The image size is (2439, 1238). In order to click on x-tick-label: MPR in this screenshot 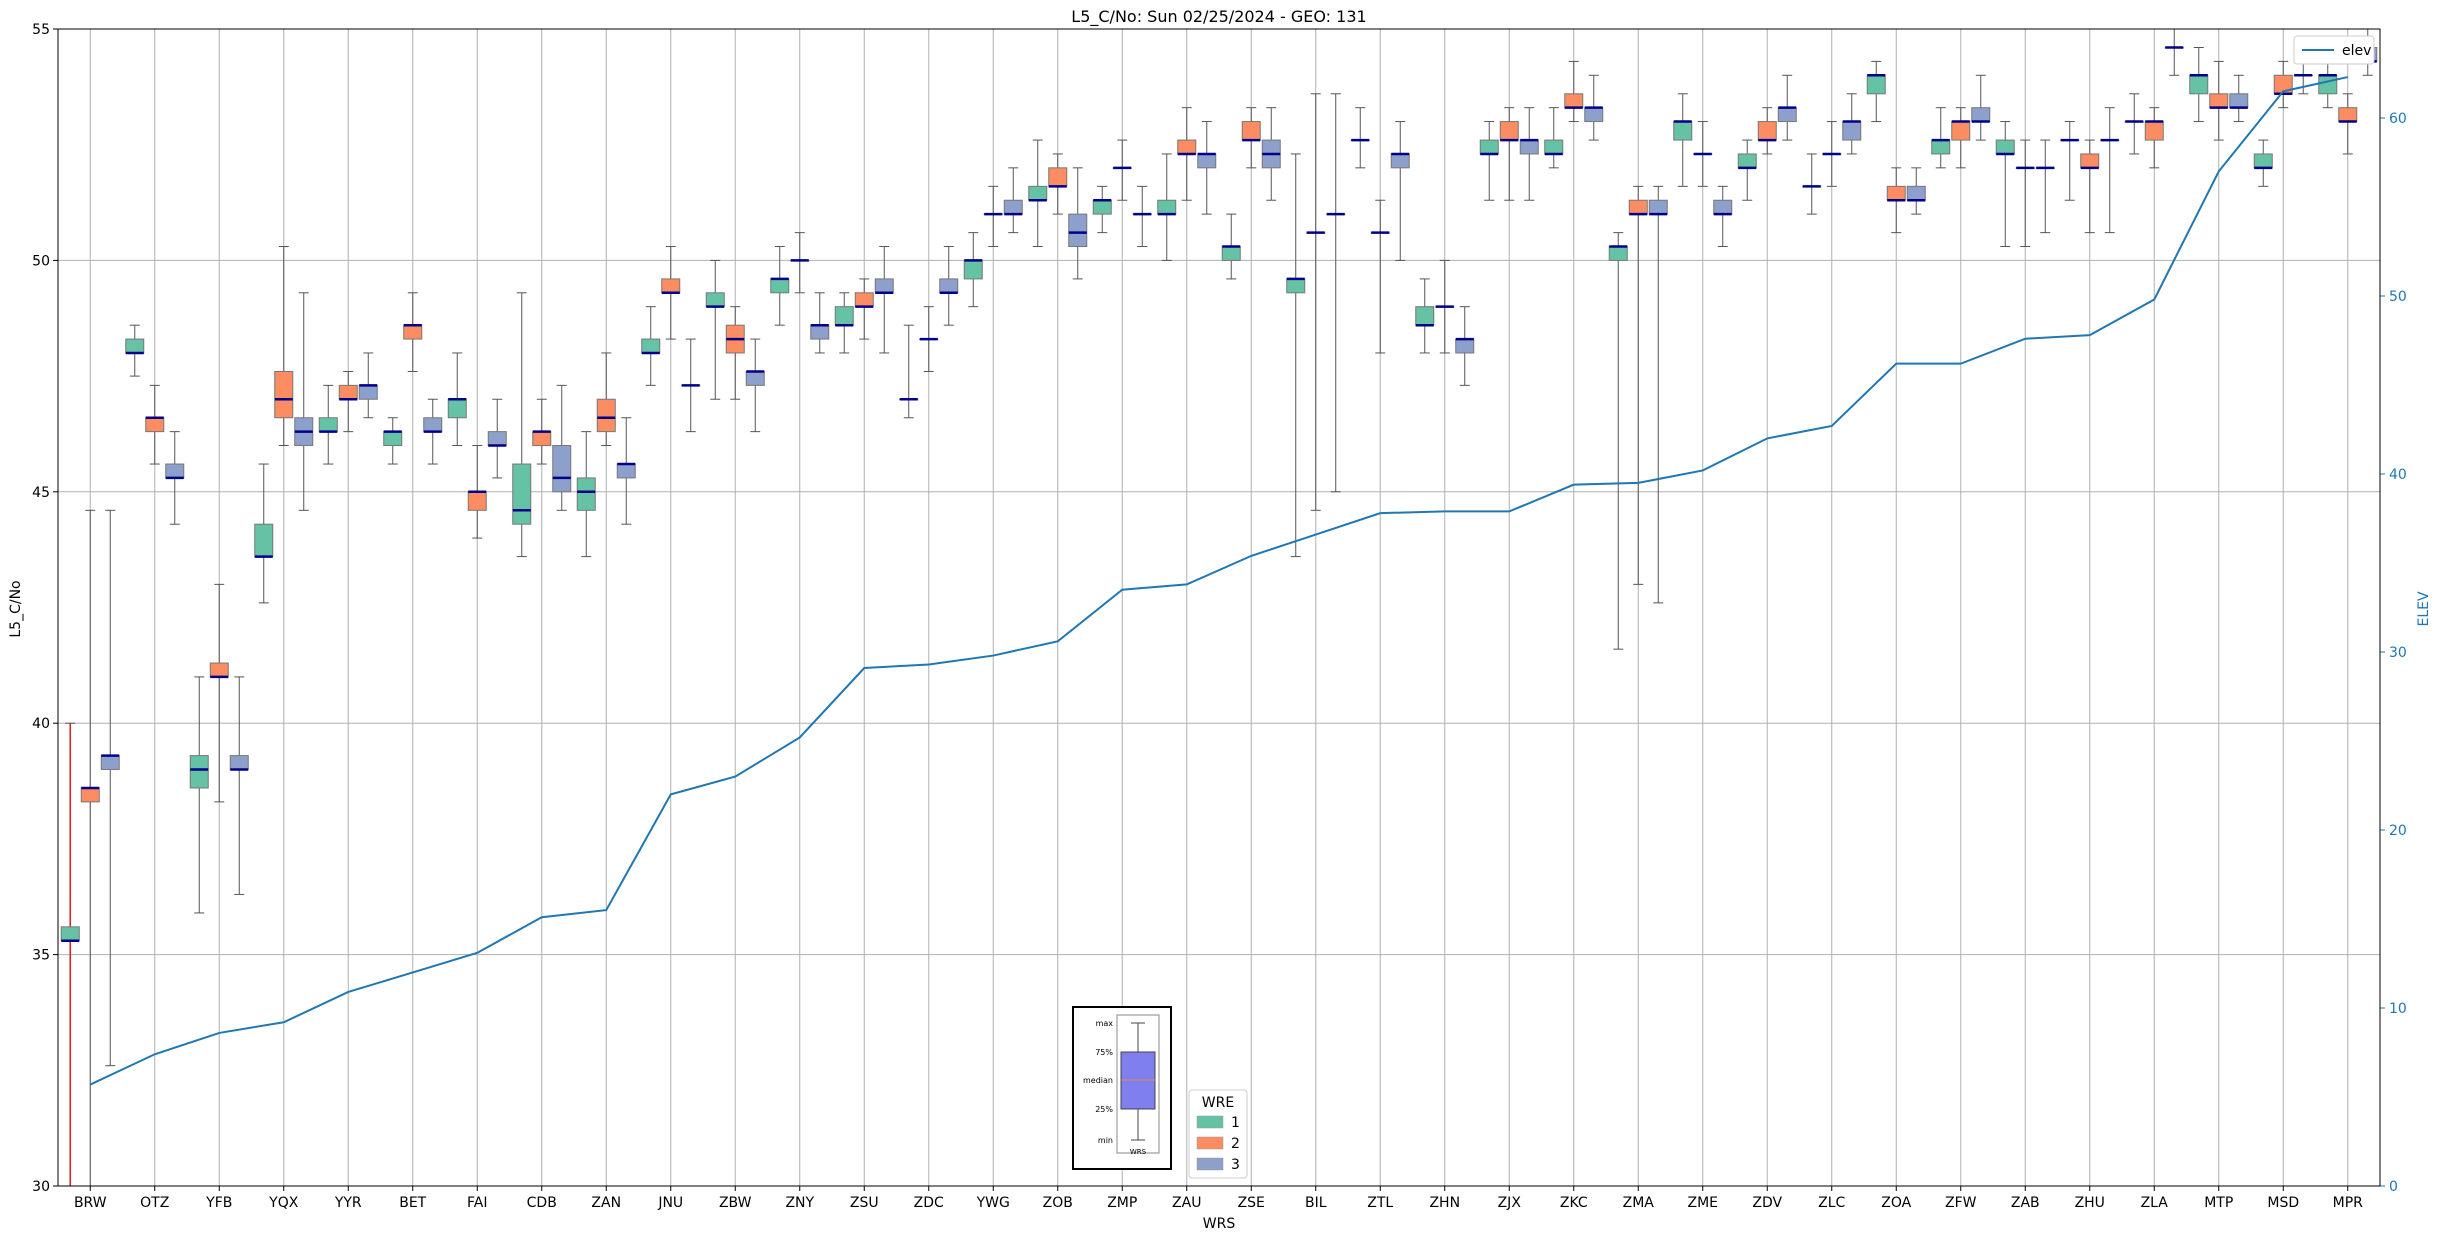, I will do `click(2348, 1203)`.